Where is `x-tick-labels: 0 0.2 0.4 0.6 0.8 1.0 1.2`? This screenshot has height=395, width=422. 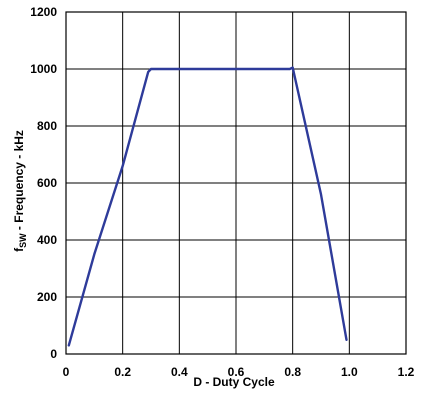 x-tick-labels: 0 0.2 0.4 0.6 0.8 1.0 1.2 is located at coordinates (239, 372).